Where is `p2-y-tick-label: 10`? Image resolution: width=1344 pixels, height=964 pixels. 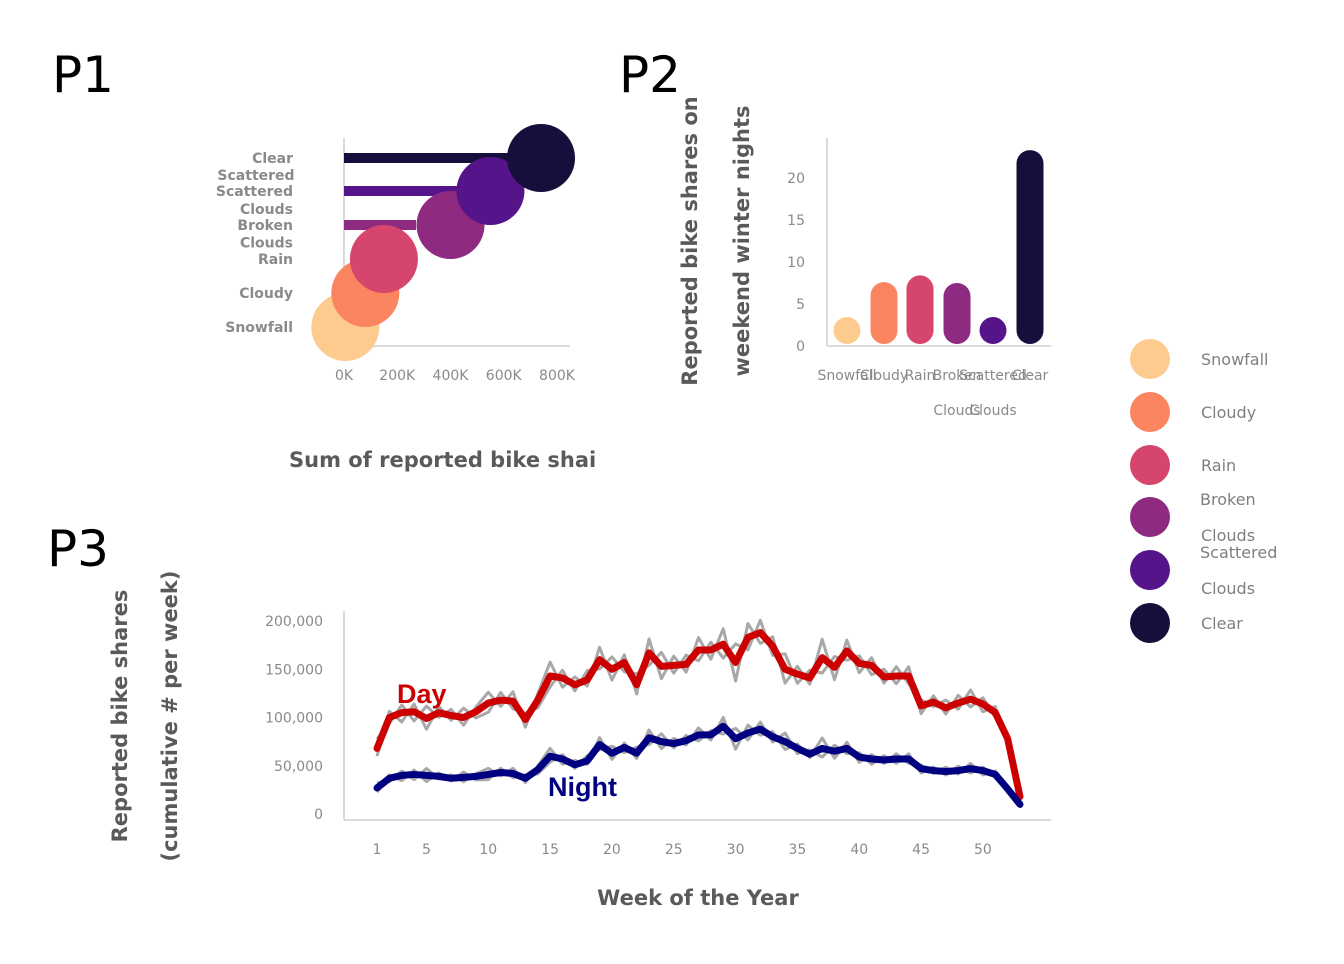
p2-y-tick-label: 10 is located at coordinates (796, 263).